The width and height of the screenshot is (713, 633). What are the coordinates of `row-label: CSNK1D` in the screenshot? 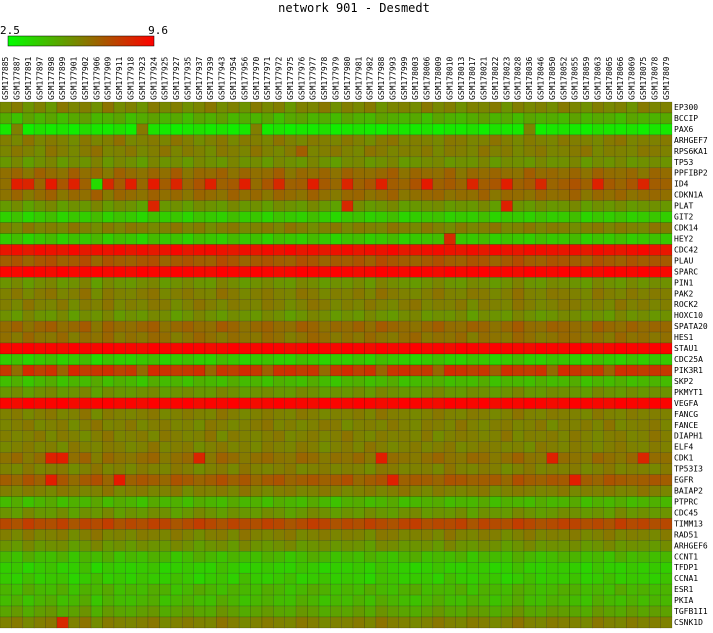 It's located at (688, 622).